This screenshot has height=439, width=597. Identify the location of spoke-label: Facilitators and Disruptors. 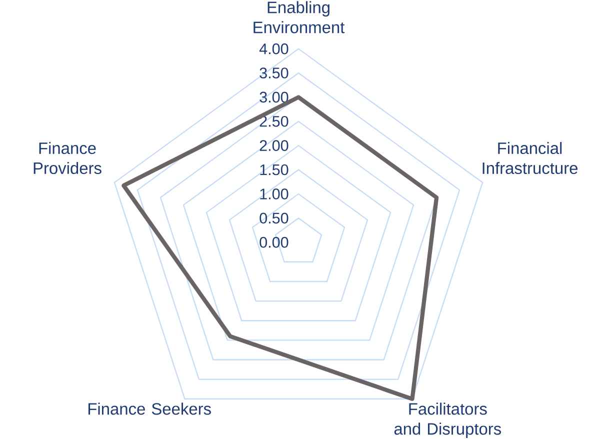
(448, 420).